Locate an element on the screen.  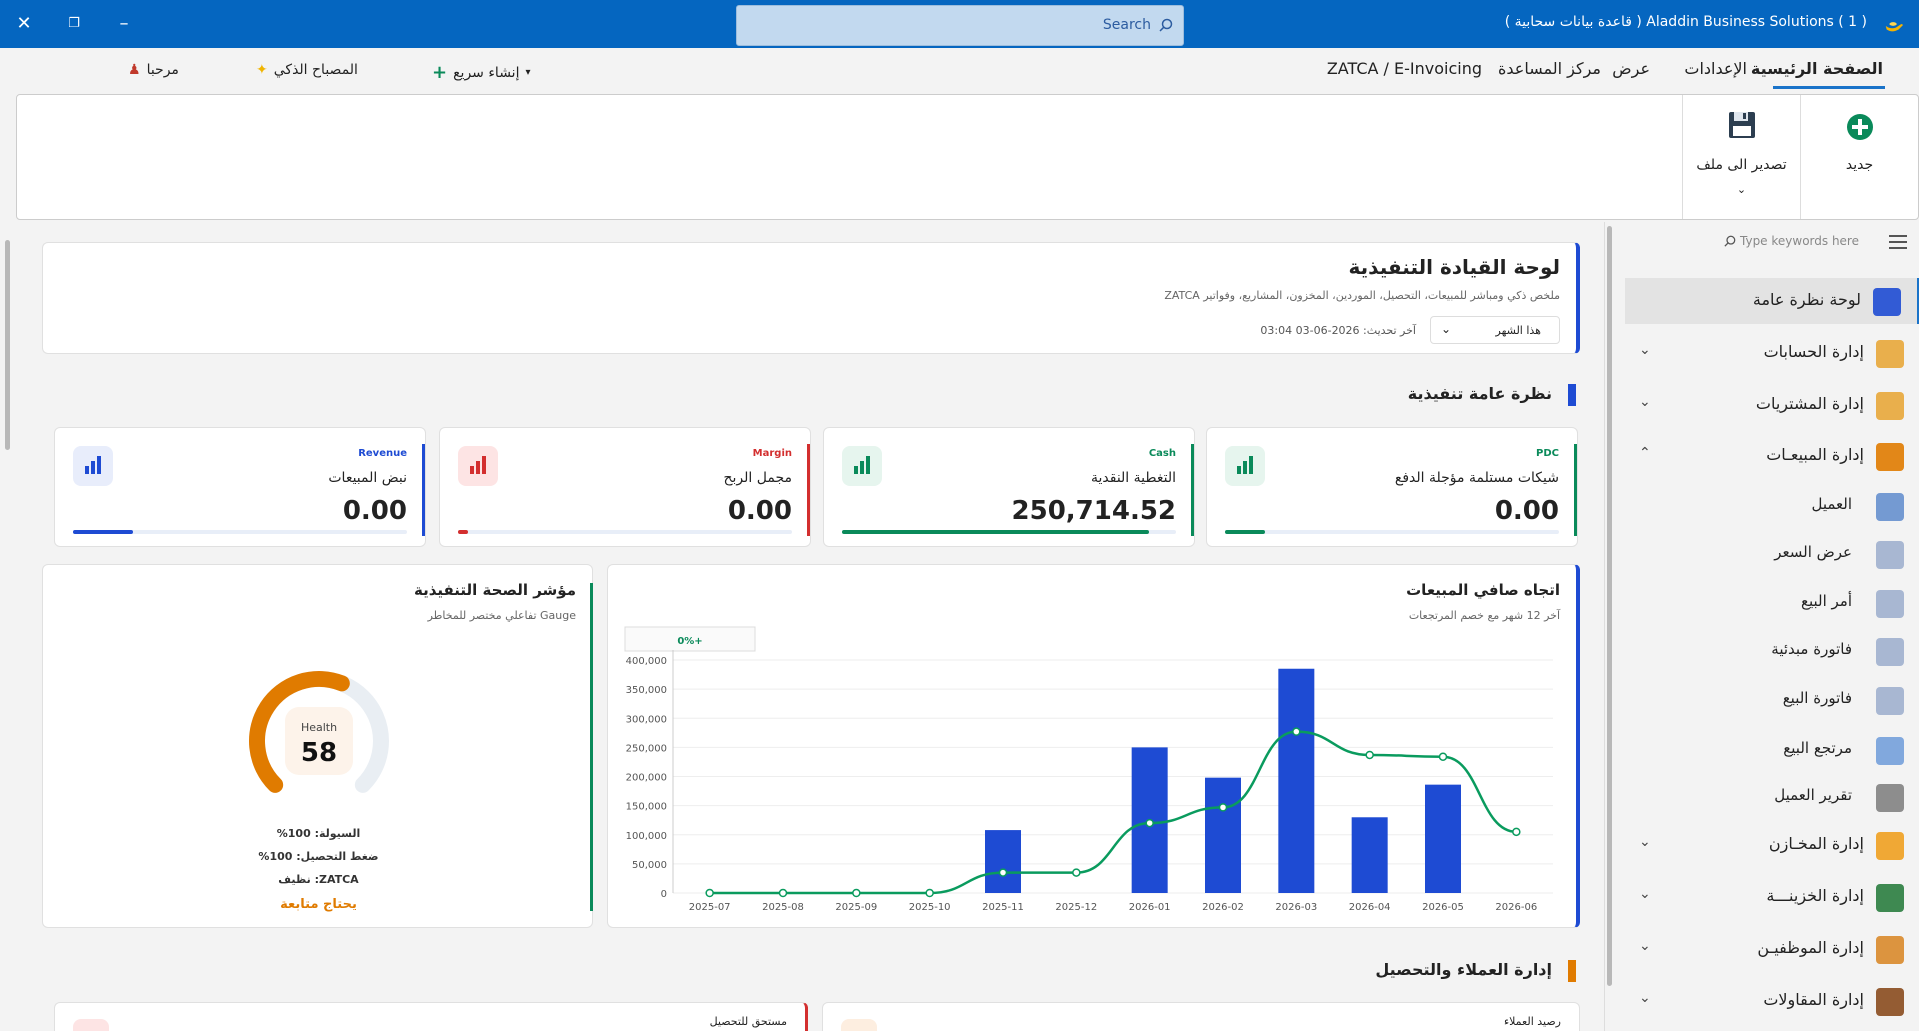
sidebar-item: فاتورة مبدئية is located at coordinates (1772, 651).